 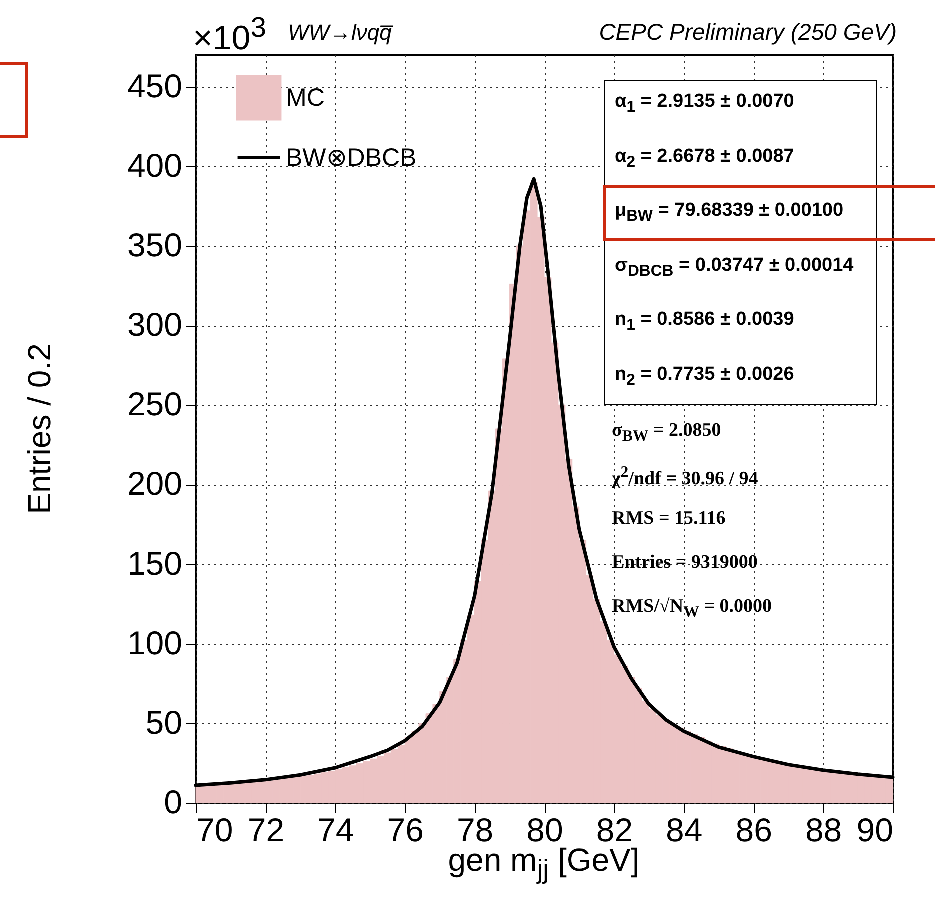 What do you see at coordinates (351, 158) in the screenshot?
I see `legend-label: BW⊗DBCB` at bounding box center [351, 158].